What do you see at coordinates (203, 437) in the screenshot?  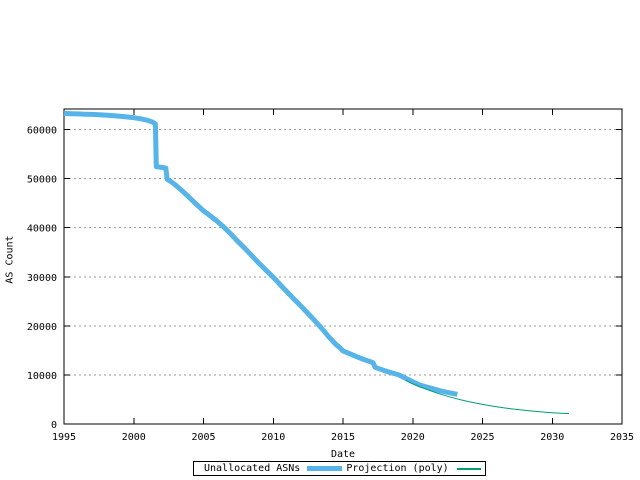 I see `x-tick-label: 2005` at bounding box center [203, 437].